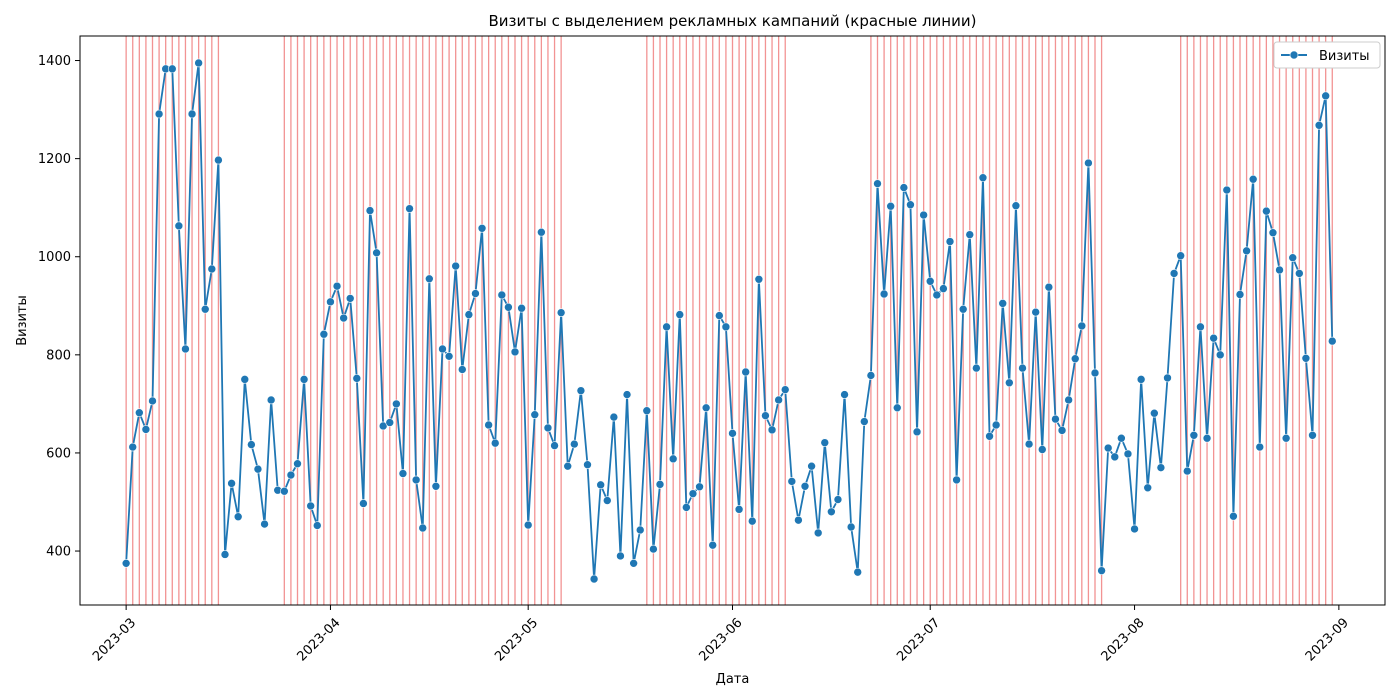  I want to click on x-axis-label: Дата, so click(733, 679).